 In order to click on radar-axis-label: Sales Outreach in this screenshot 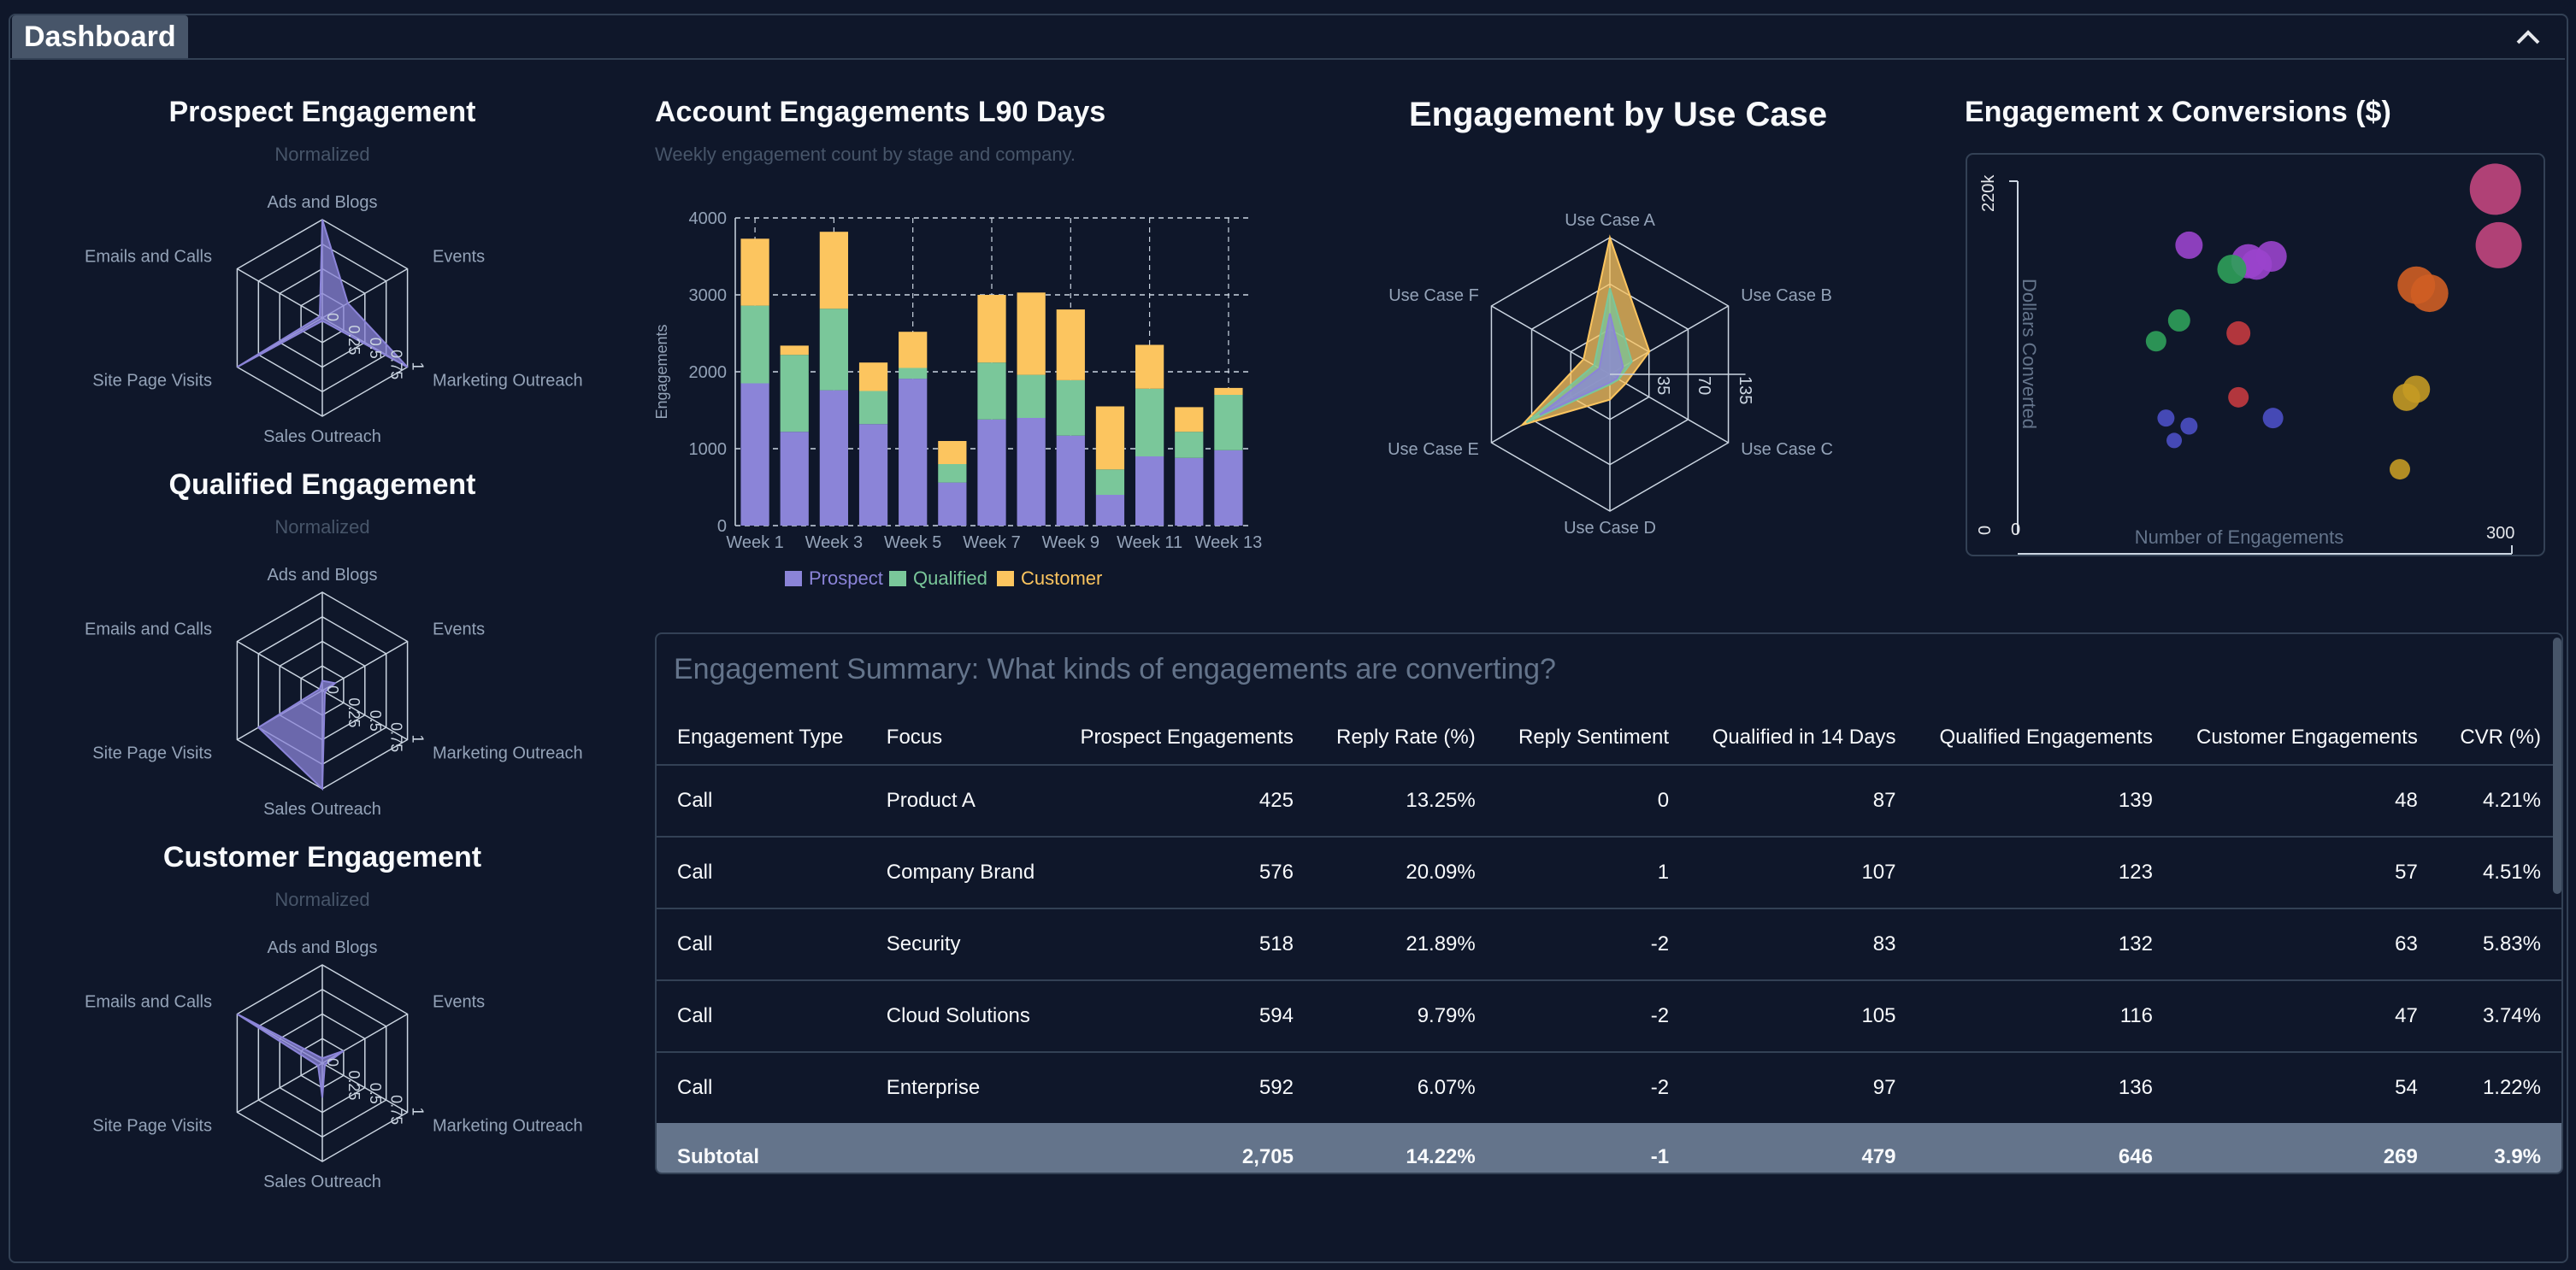, I will do `click(322, 1182)`.